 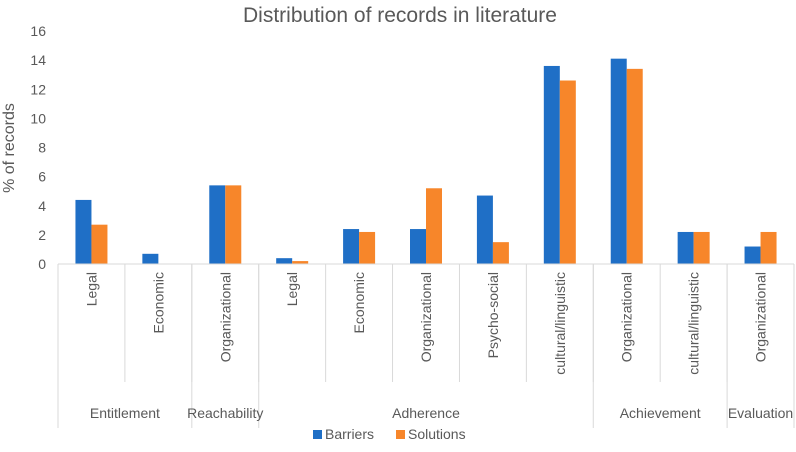 I want to click on y-tick-label: 6, so click(x=42, y=177).